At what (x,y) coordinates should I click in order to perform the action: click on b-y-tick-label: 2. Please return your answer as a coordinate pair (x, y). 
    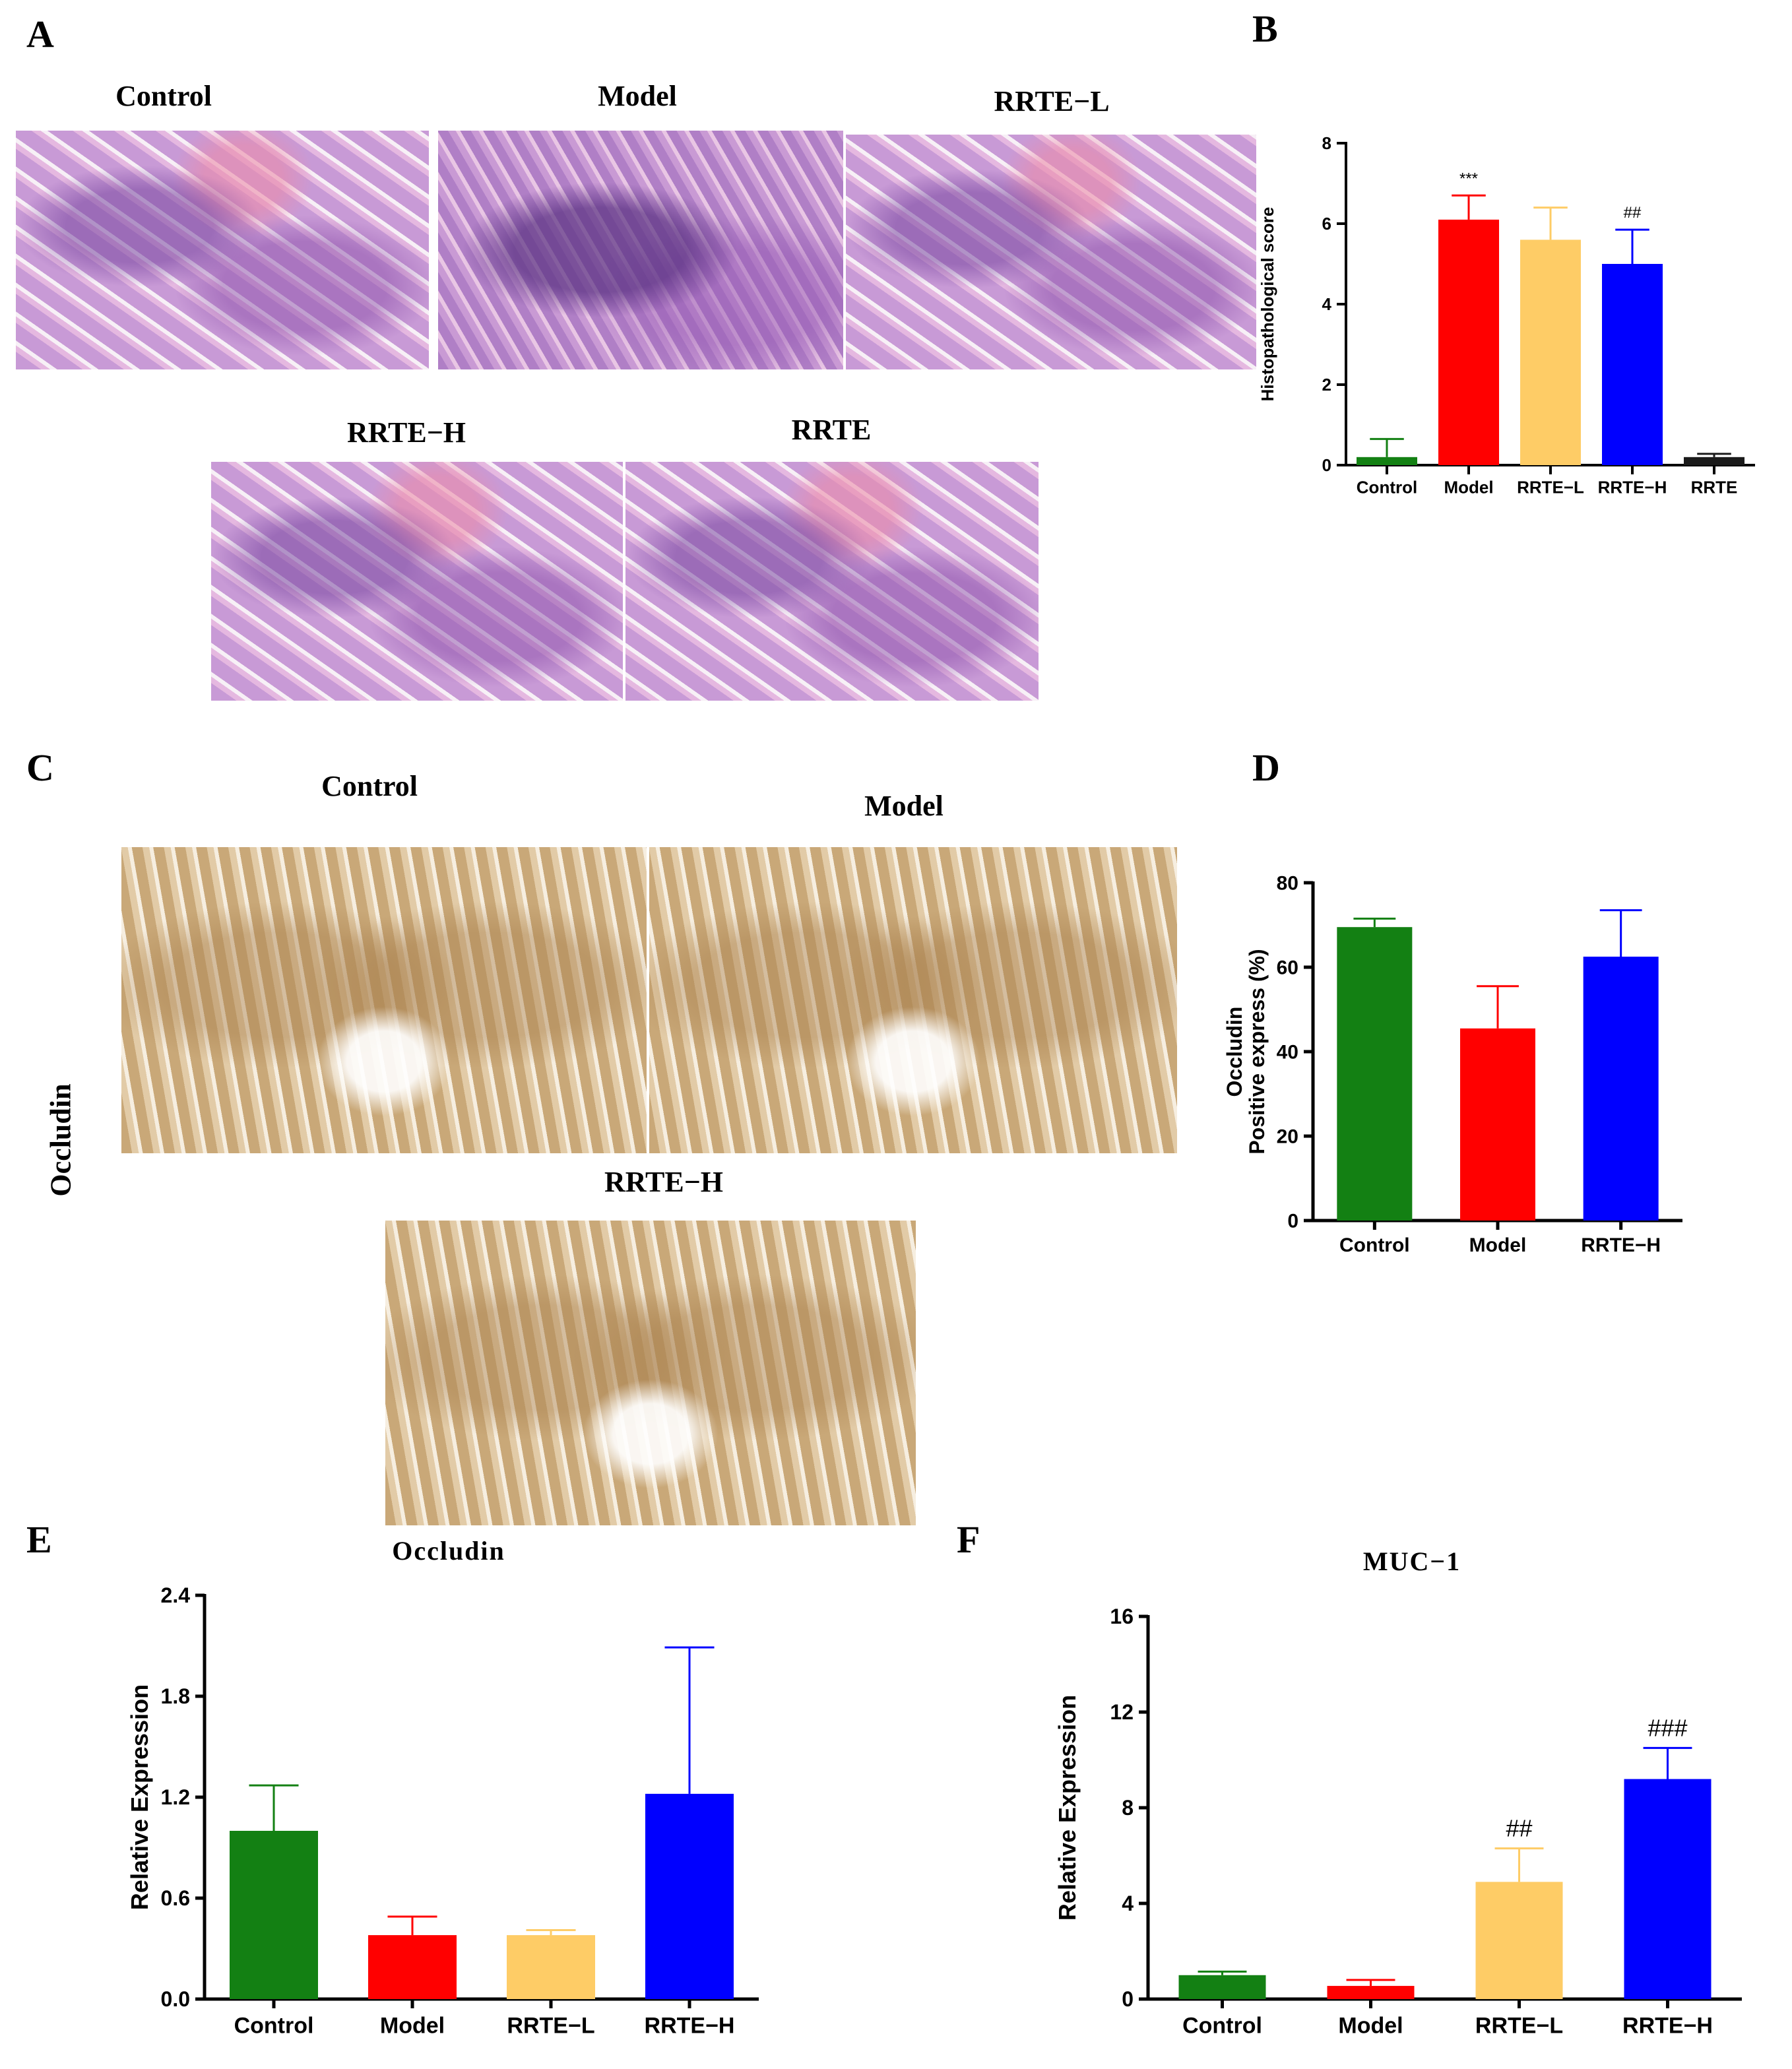
    Looking at the image, I should click on (1326, 385).